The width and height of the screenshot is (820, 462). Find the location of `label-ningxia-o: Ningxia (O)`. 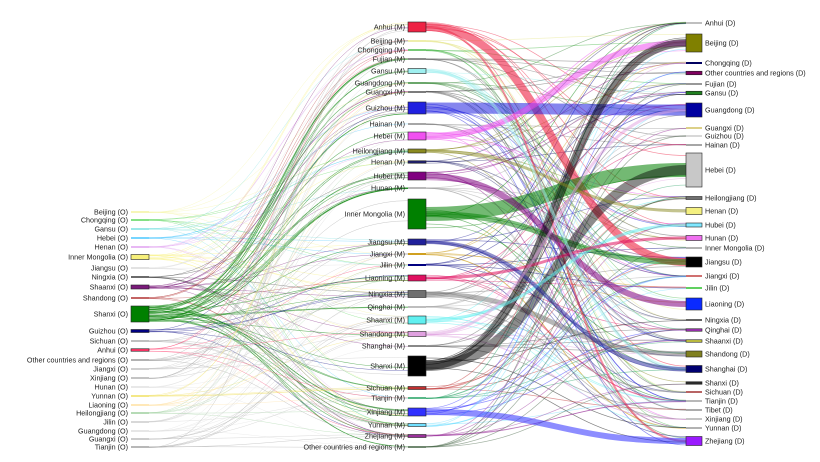

label-ningxia-o: Ningxia (O) is located at coordinates (110, 277).